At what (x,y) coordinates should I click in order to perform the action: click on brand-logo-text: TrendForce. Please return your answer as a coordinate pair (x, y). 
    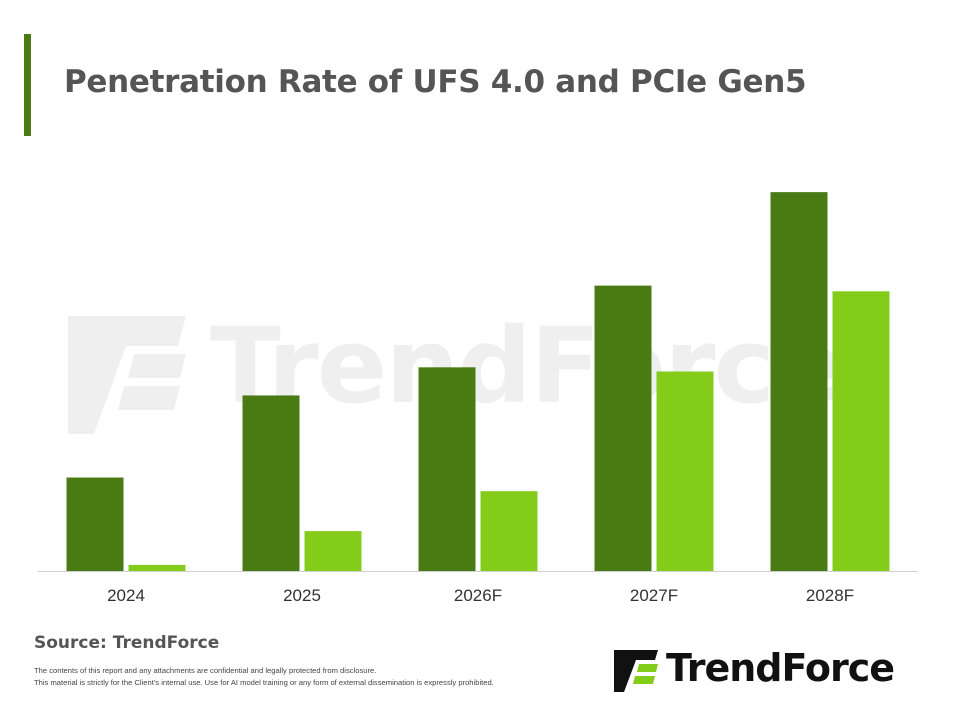
    Looking at the image, I should click on (780, 668).